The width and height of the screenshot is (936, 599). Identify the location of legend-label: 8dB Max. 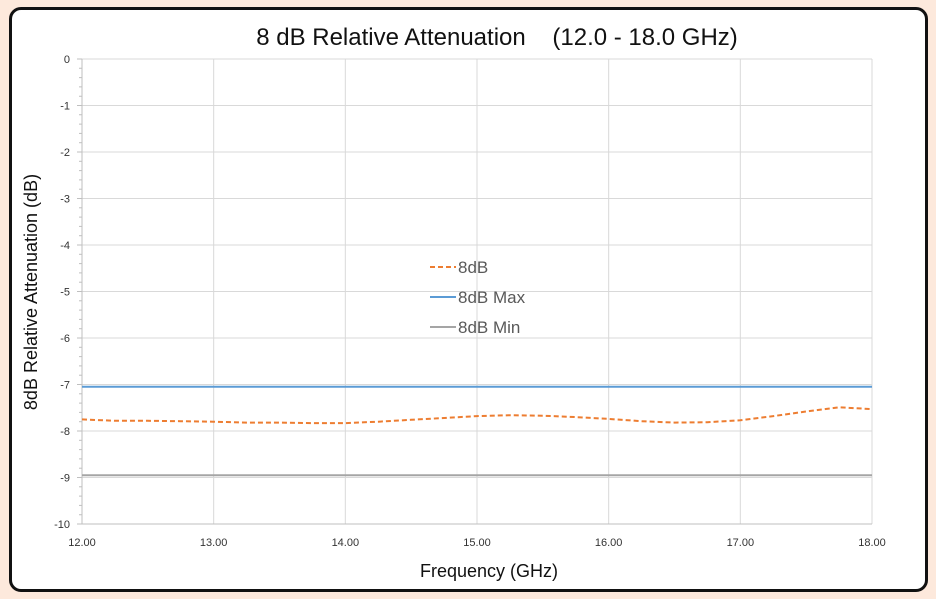
(492, 297).